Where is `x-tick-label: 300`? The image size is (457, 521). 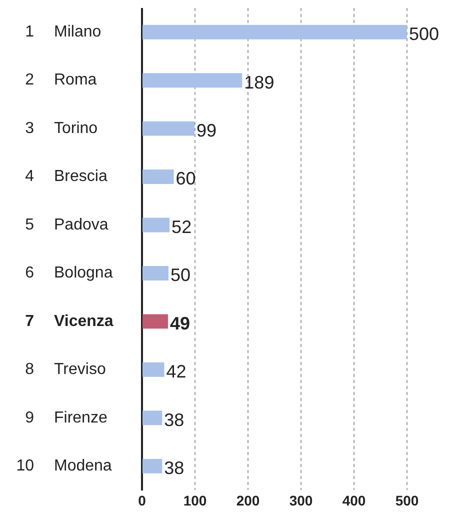
x-tick-label: 300 is located at coordinates (301, 500).